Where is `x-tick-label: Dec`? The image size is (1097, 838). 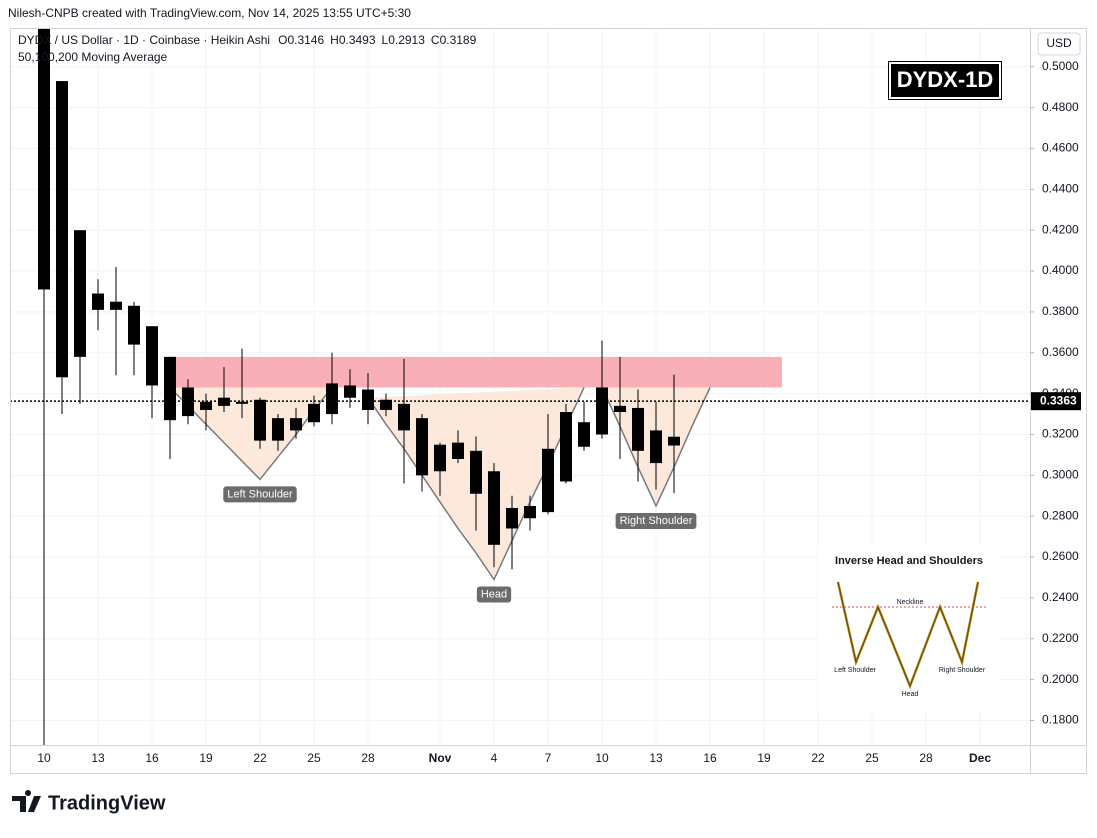 x-tick-label: Dec is located at coordinates (980, 758).